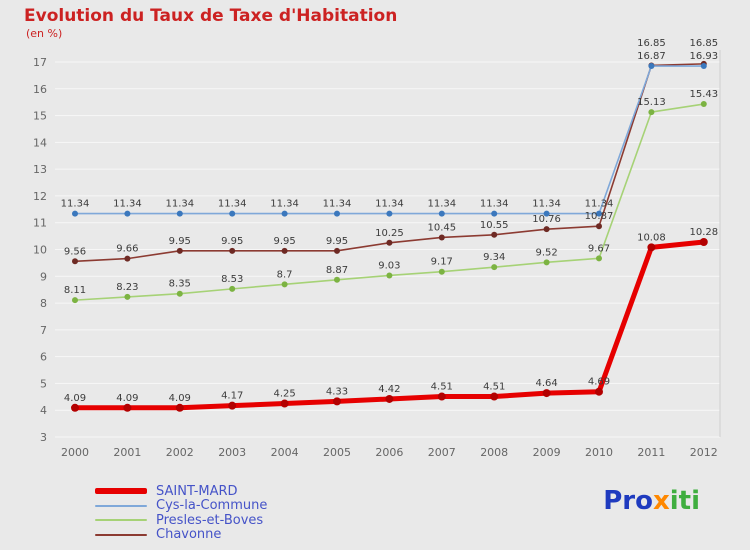 The height and width of the screenshot is (550, 750). Describe the element at coordinates (546, 252) in the screenshot. I see `data-label: 9.52` at that location.